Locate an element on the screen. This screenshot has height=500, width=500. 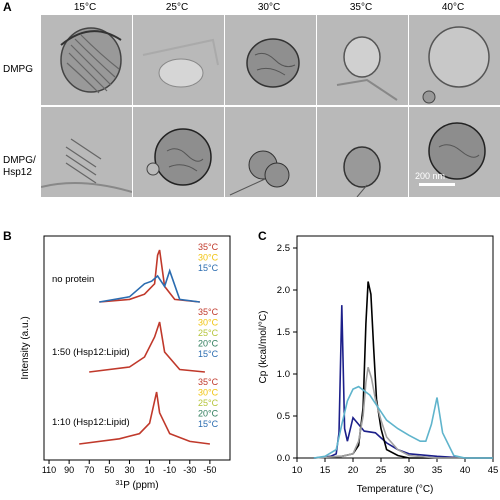
nmr-xtick-label: 50 is located at coordinates (109, 470).